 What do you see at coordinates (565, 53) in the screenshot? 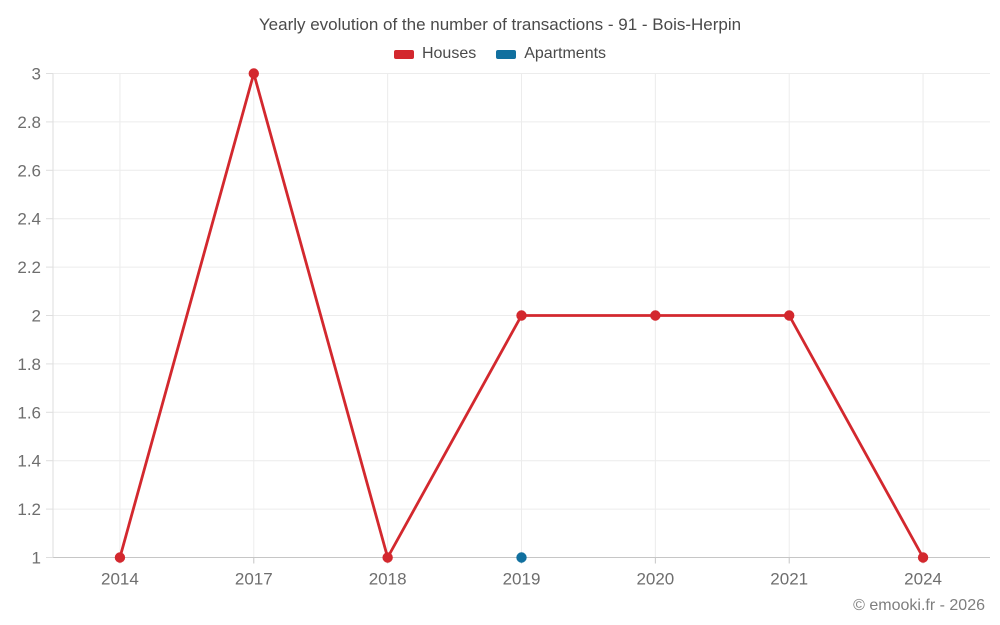
I see `legend-label-apartments: Apartments` at bounding box center [565, 53].